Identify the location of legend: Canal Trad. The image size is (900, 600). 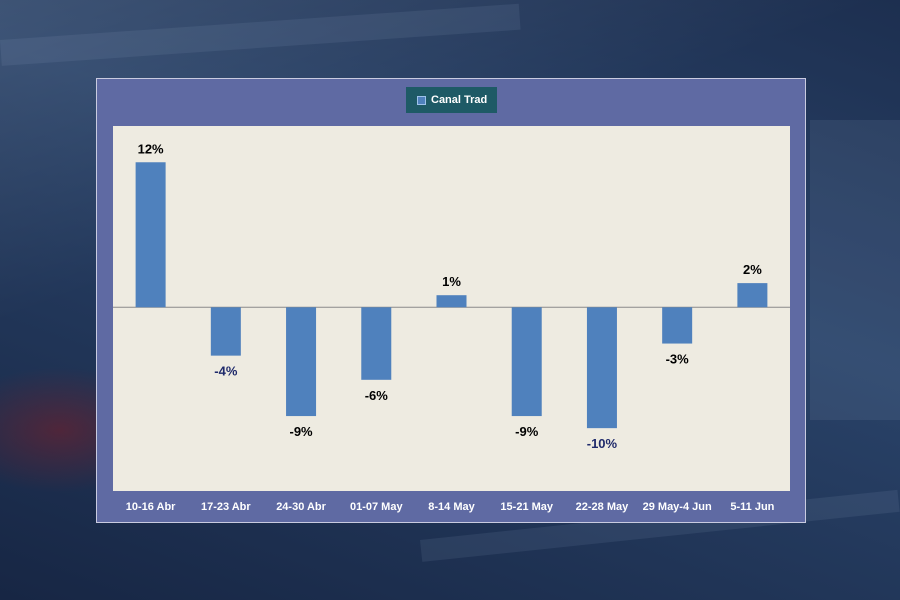
(452, 100).